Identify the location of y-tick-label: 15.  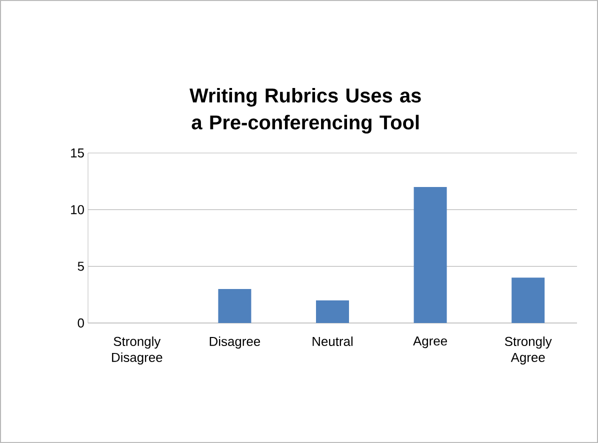
(77, 153).